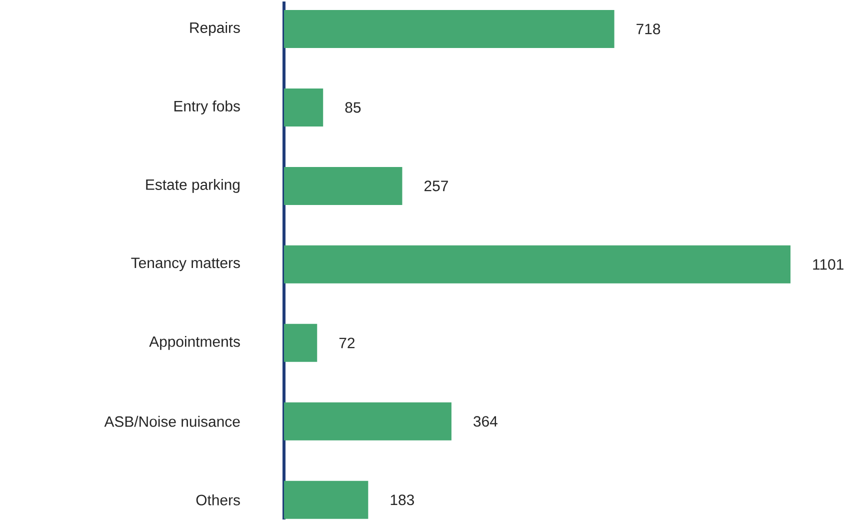  What do you see at coordinates (207, 107) in the screenshot?
I see `y-tick-label: Entry fobs` at bounding box center [207, 107].